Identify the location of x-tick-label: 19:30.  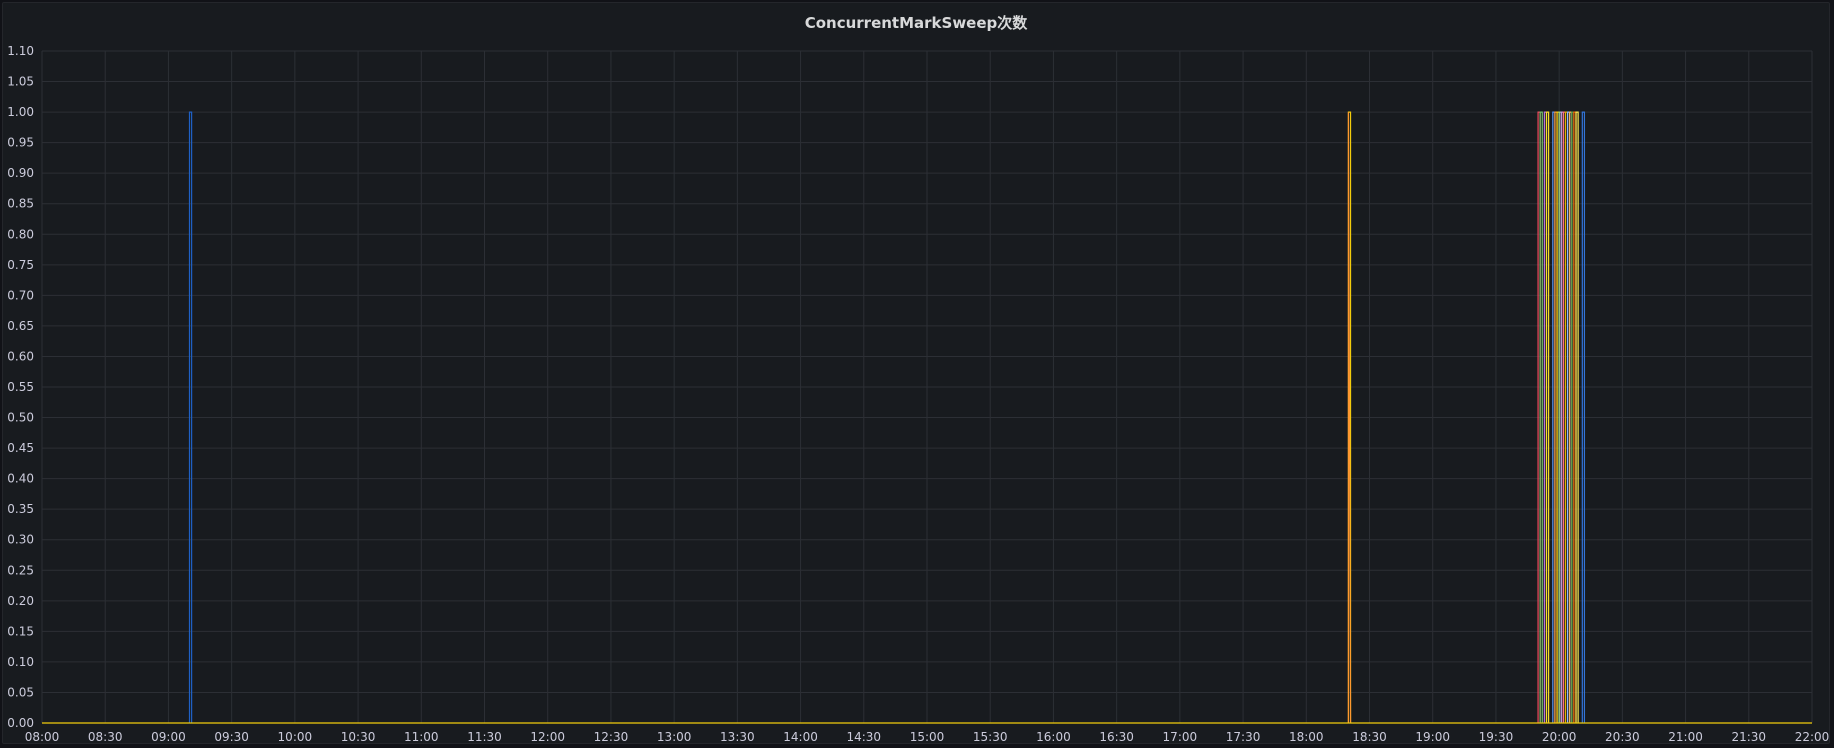
(1496, 737).